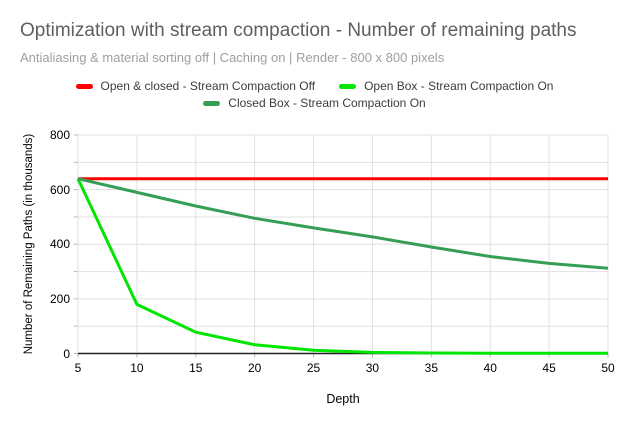 The height and width of the screenshot is (428, 629). What do you see at coordinates (59, 298) in the screenshot?
I see `y-tick-label: 200` at bounding box center [59, 298].